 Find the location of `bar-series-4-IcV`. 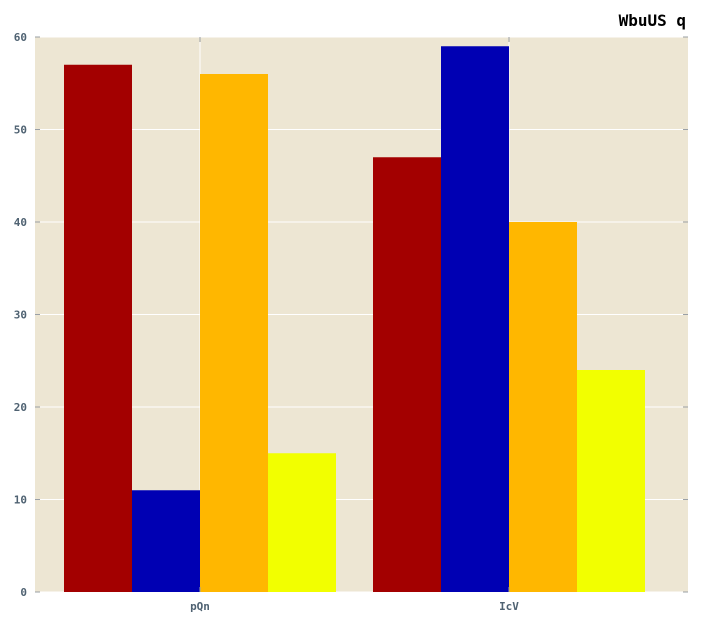

bar-series-4-IcV is located at coordinates (611, 481).